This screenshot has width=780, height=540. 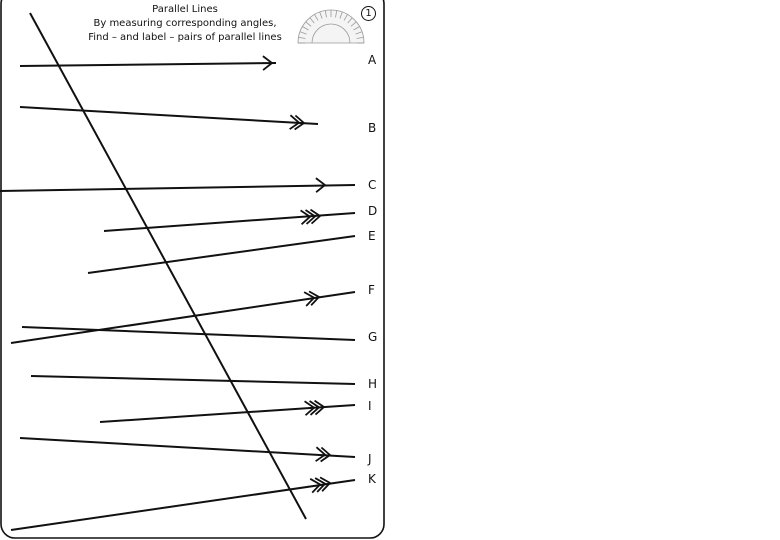 I want to click on line-k, so click(x=183, y=503).